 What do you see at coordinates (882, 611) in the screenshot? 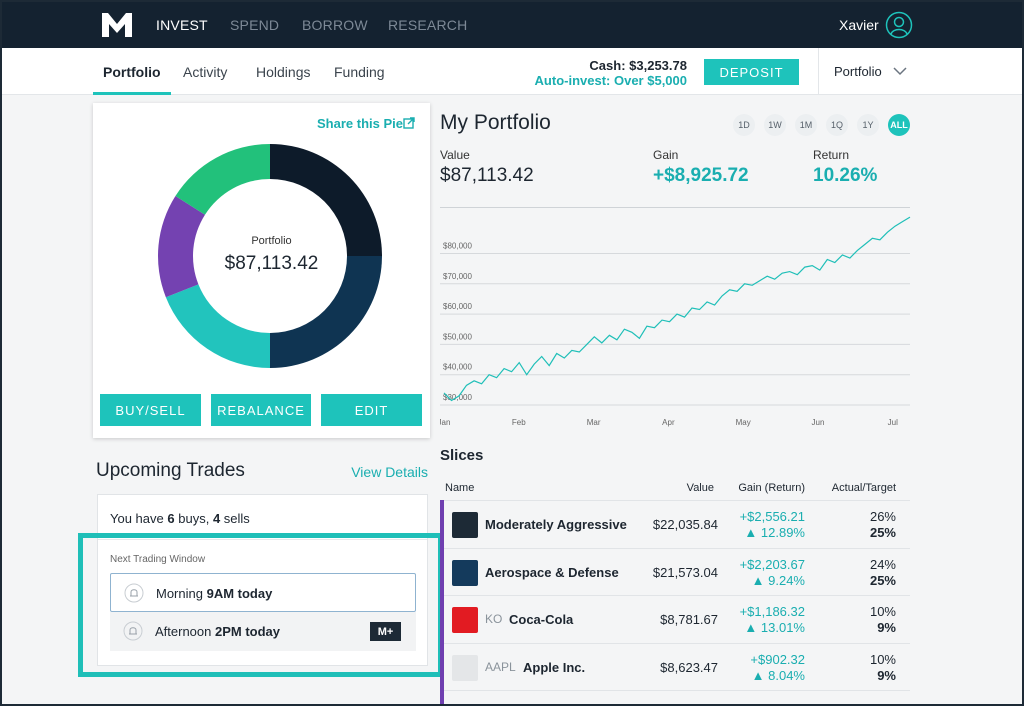
I see `slice-actual: 10%` at bounding box center [882, 611].